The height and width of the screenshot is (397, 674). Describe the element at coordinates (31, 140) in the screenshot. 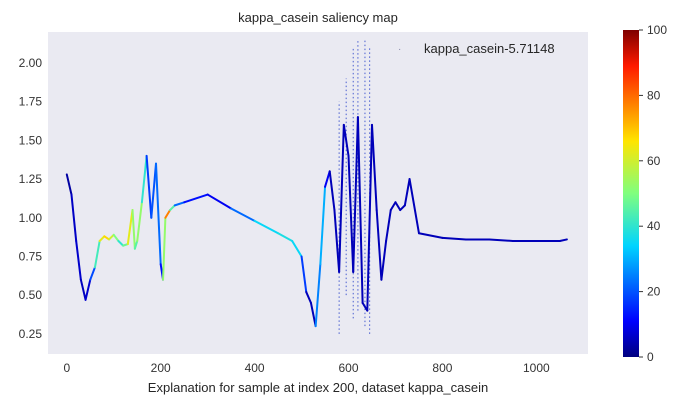

I see `y-tick-label: 1.50` at that location.